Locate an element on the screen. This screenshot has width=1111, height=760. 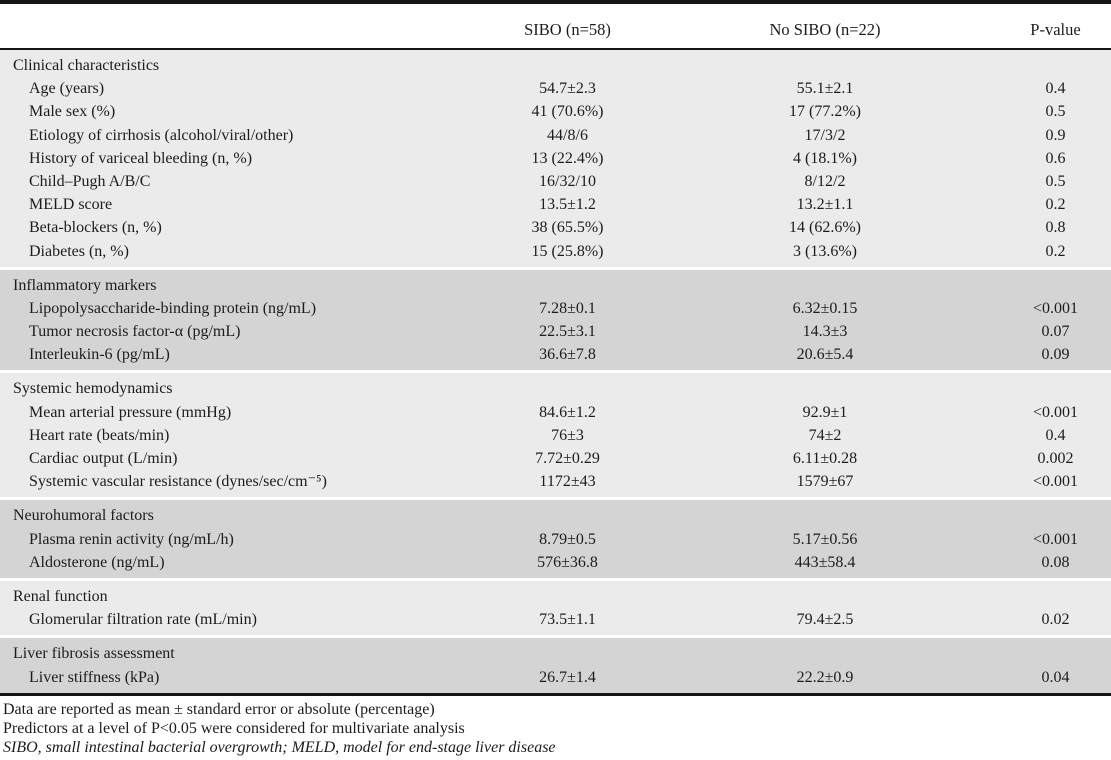
table-row: Age (years) 54.7±2.3 55.1±2.1 0.4 is located at coordinates (555, 88).